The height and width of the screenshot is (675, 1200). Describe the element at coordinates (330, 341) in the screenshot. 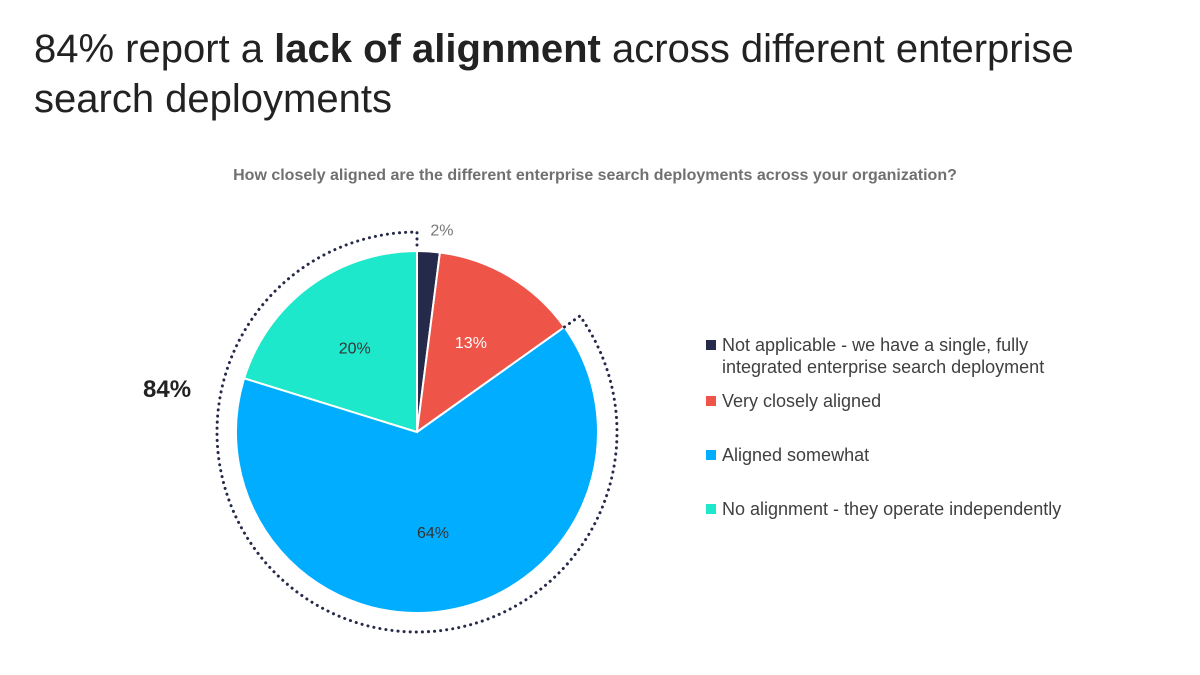

I see `pie-slice-no-alignment-they-operate-inde` at that location.